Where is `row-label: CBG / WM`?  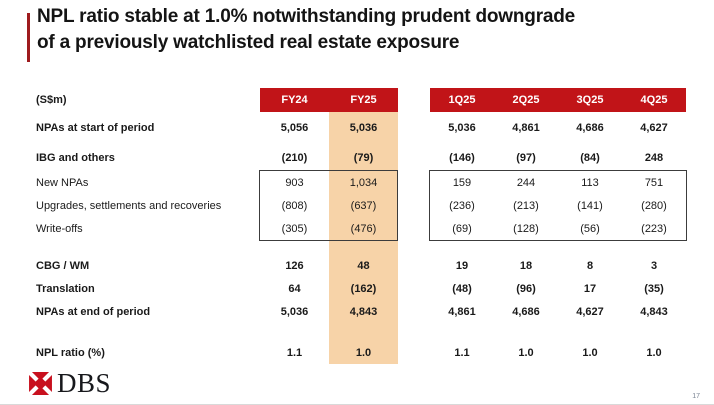
row-label: CBG / WM is located at coordinates (63, 265).